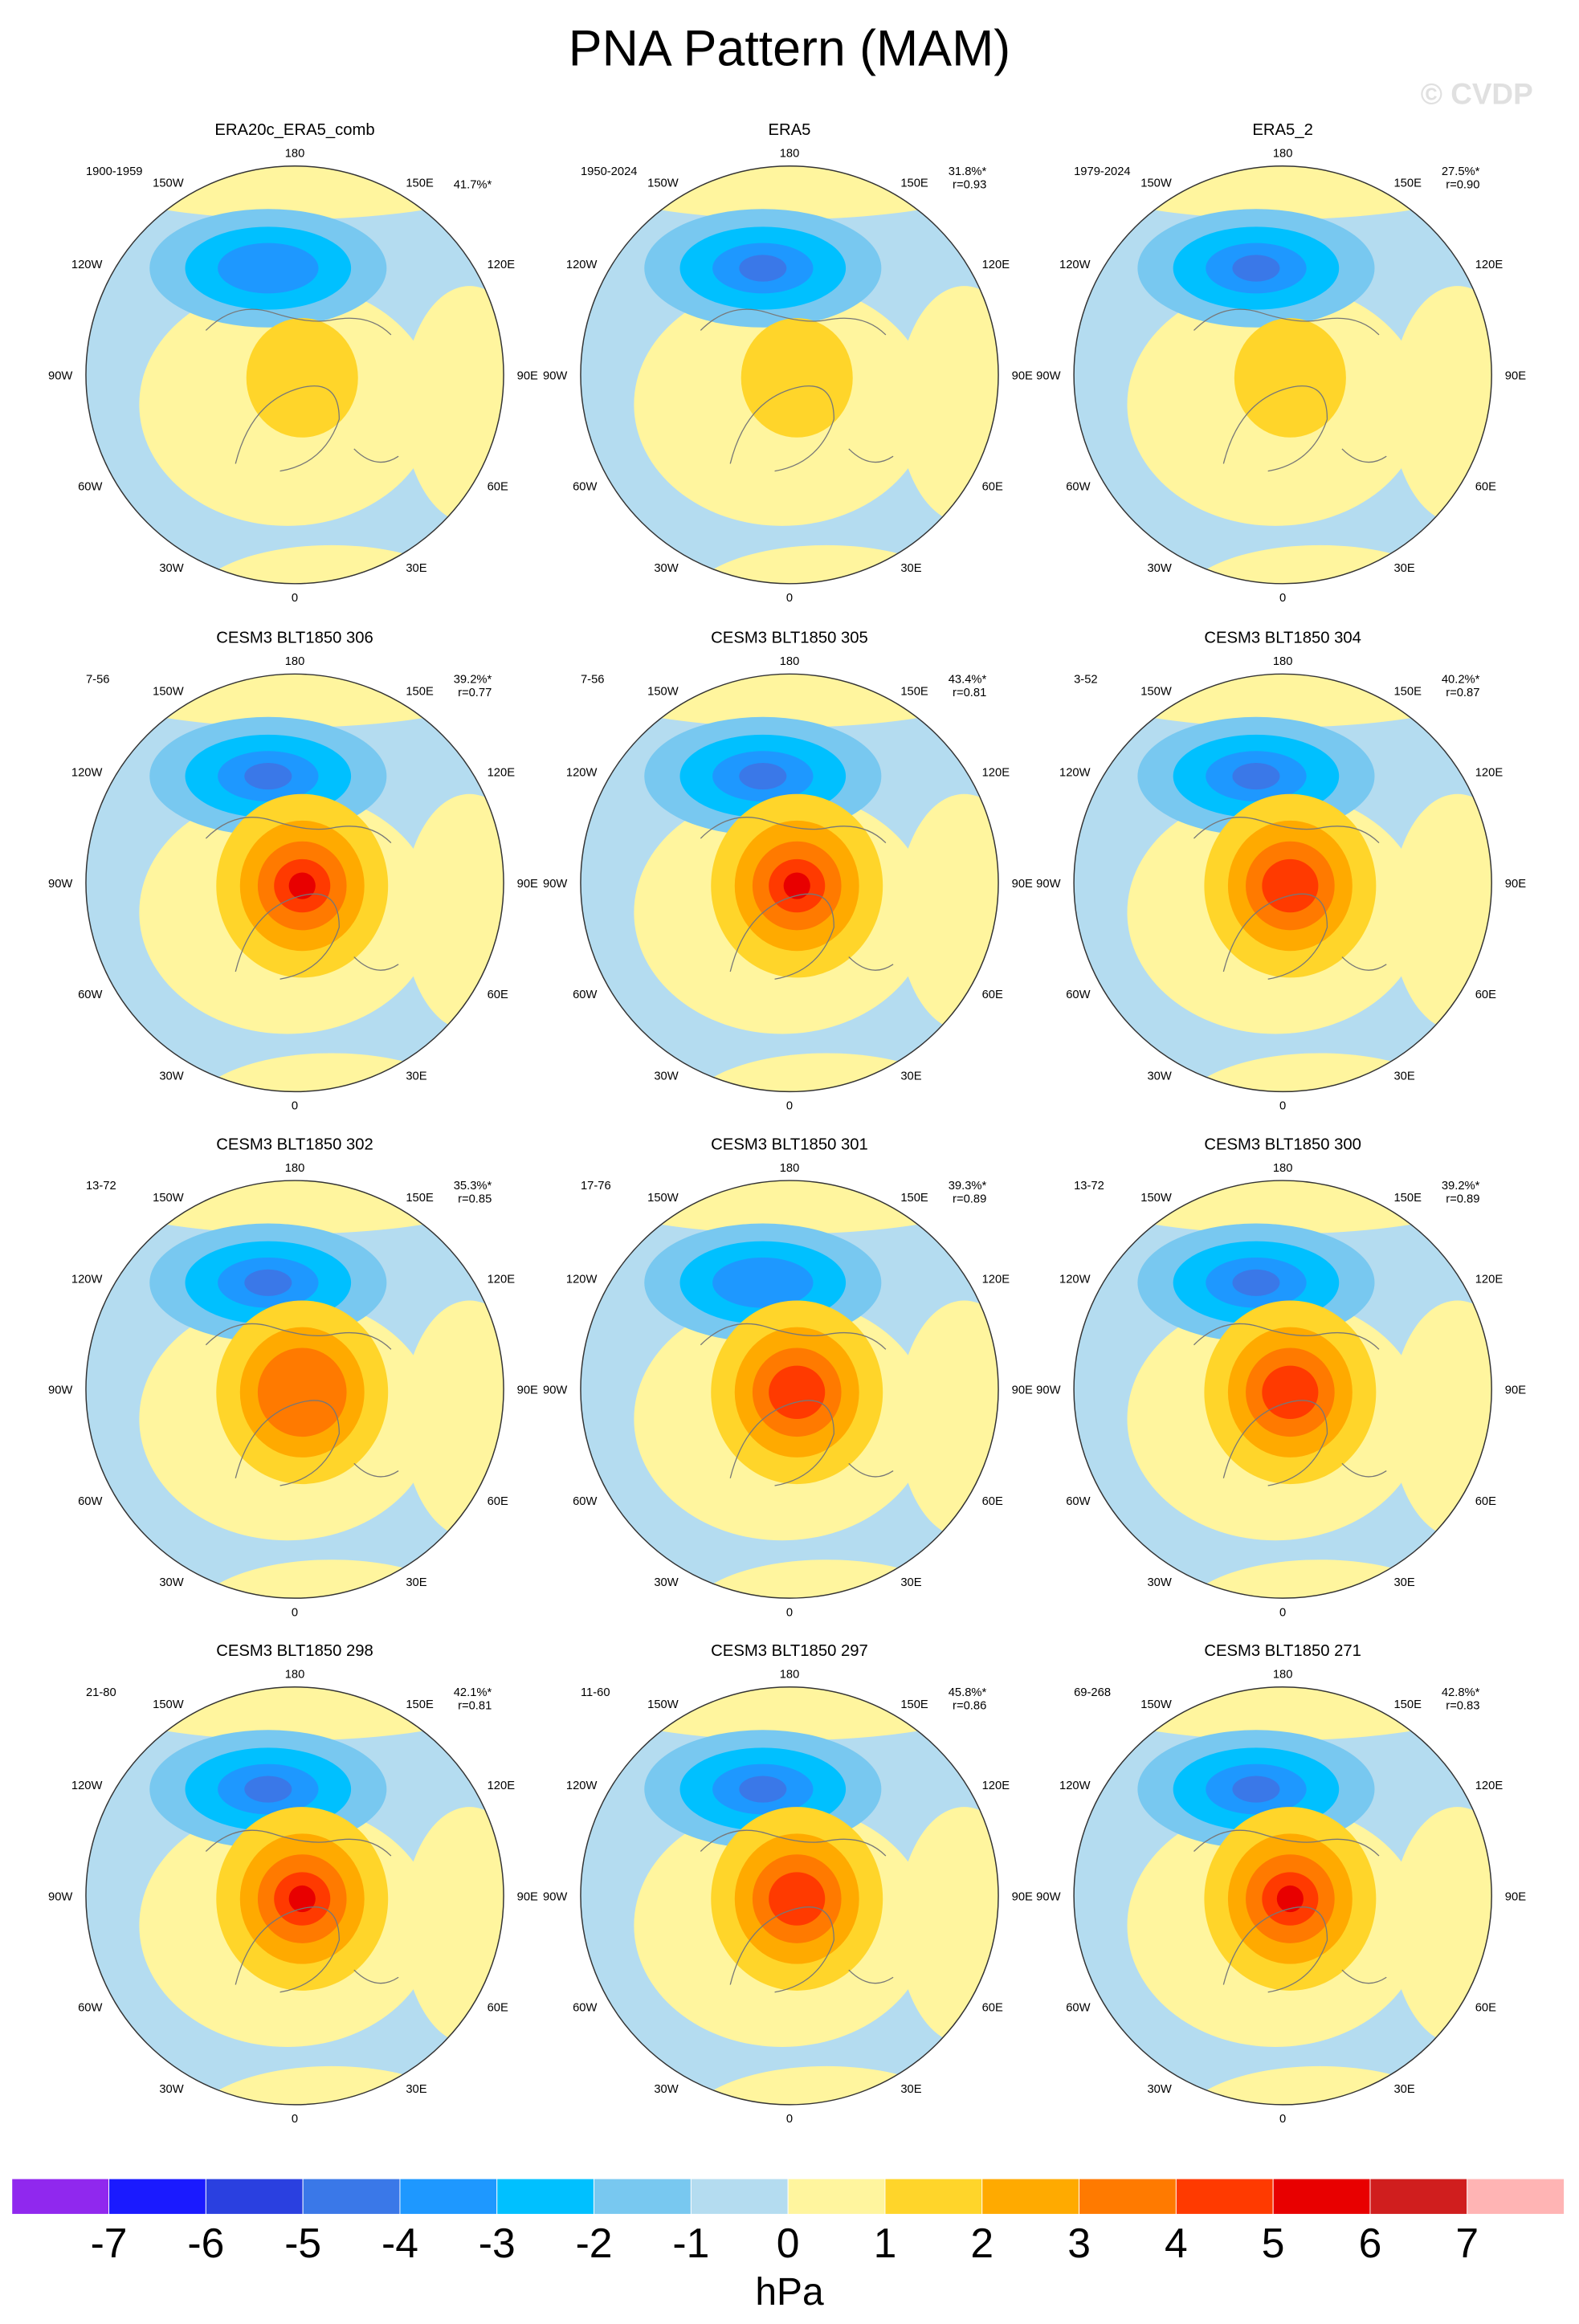  Describe the element at coordinates (968, 172) in the screenshot. I see `variance-label: 31.8%*` at that location.